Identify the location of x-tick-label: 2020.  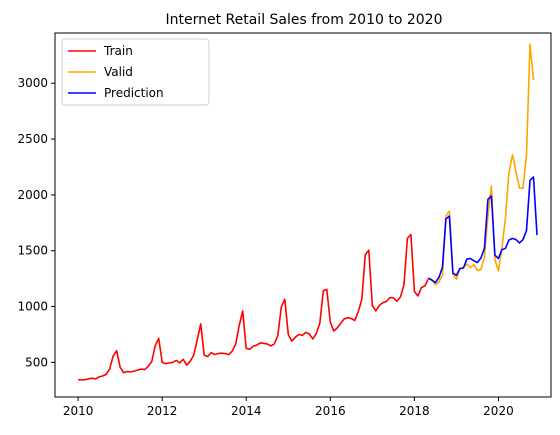
(498, 411).